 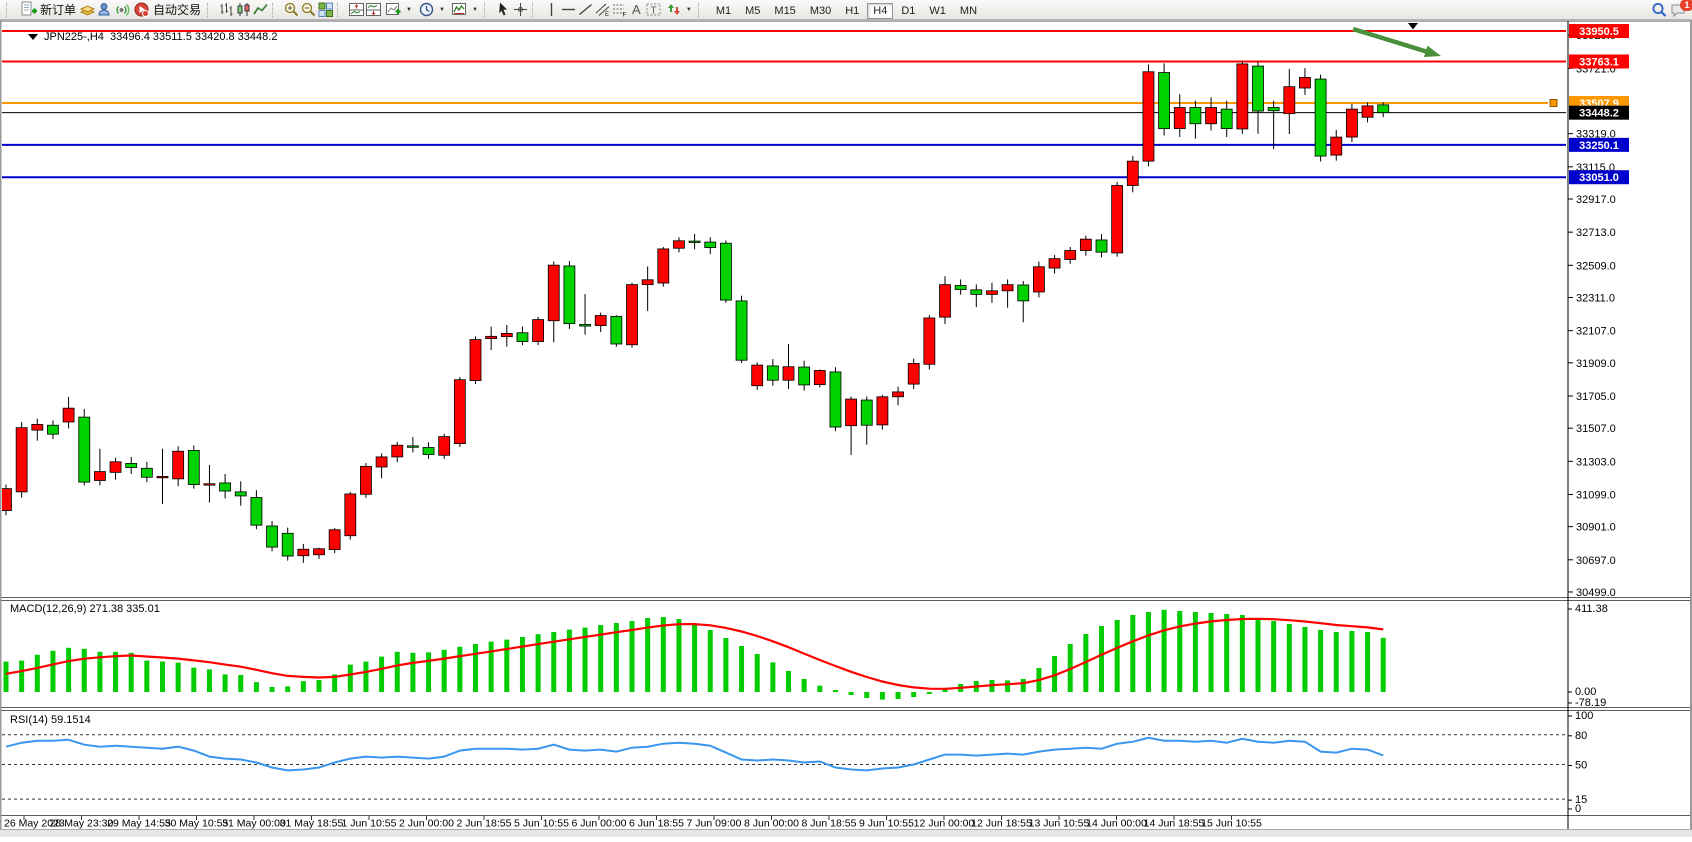 I want to click on market-watch-icon, so click(x=87, y=9).